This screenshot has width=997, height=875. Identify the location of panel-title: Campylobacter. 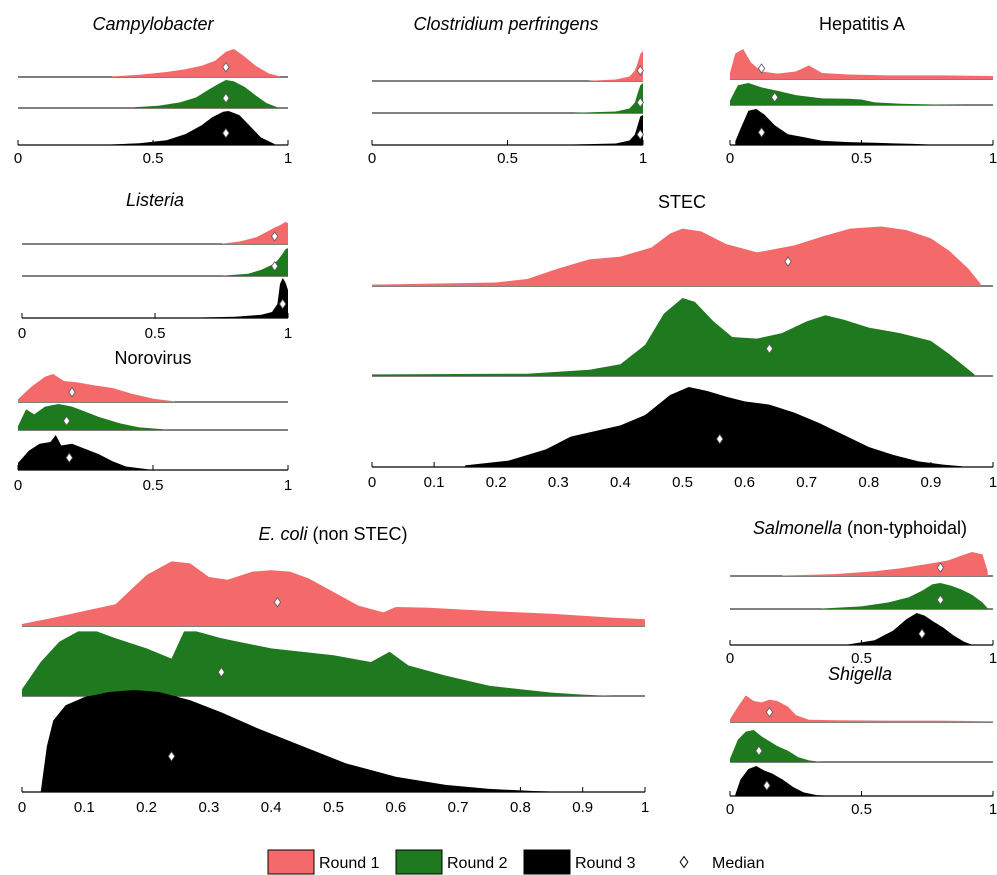
(153, 24).